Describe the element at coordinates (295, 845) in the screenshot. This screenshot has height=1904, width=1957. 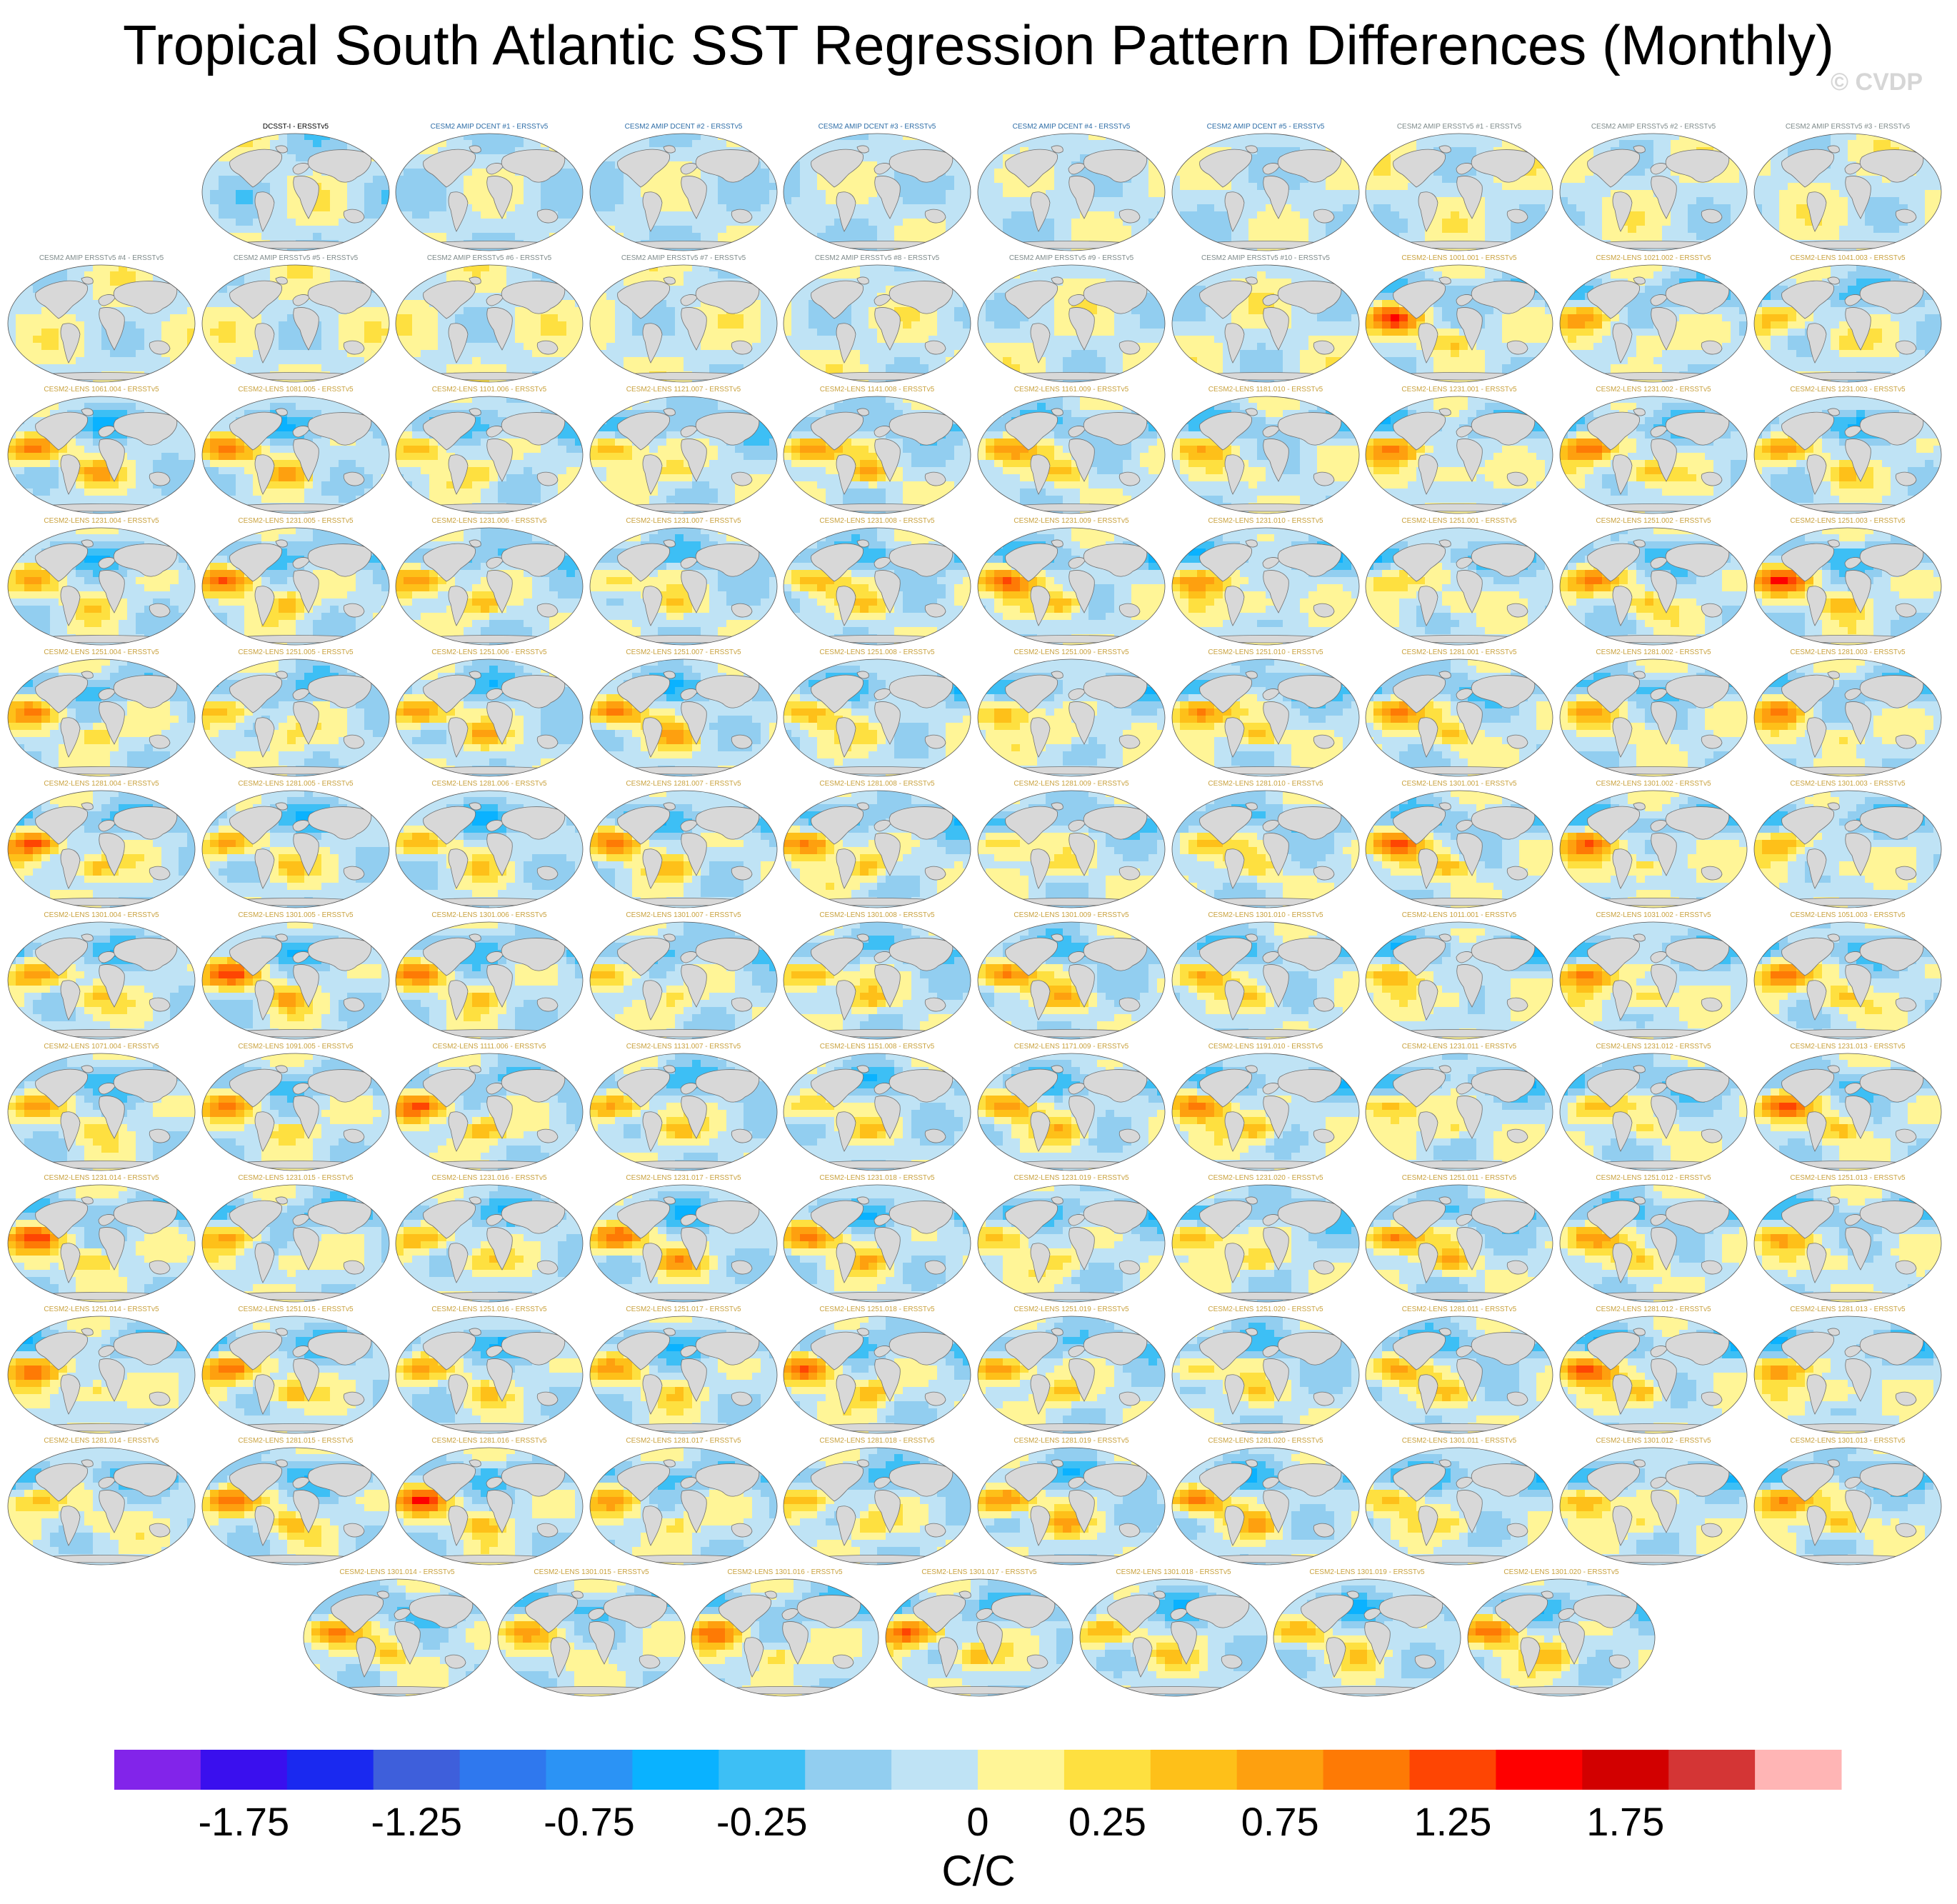
I see `map-panel: CESM2-LENS 1281.005 - ERSSTv5` at that location.